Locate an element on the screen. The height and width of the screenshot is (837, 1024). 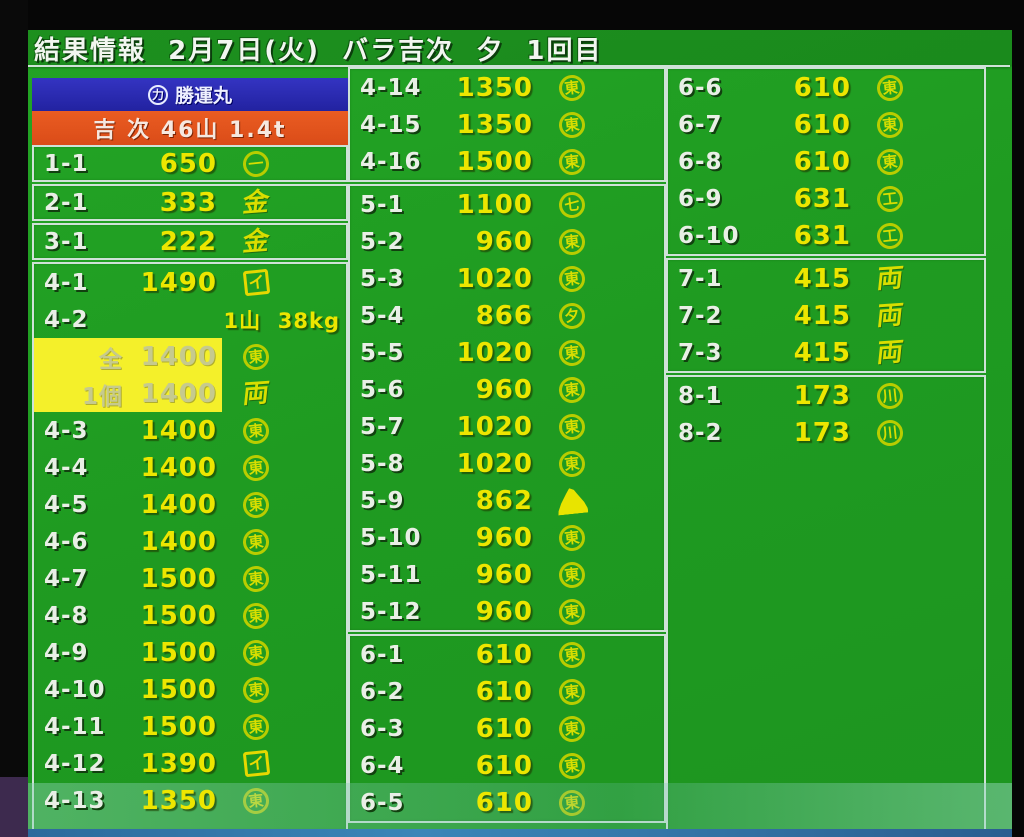
price-value: 415 is located at coordinates (822, 352).